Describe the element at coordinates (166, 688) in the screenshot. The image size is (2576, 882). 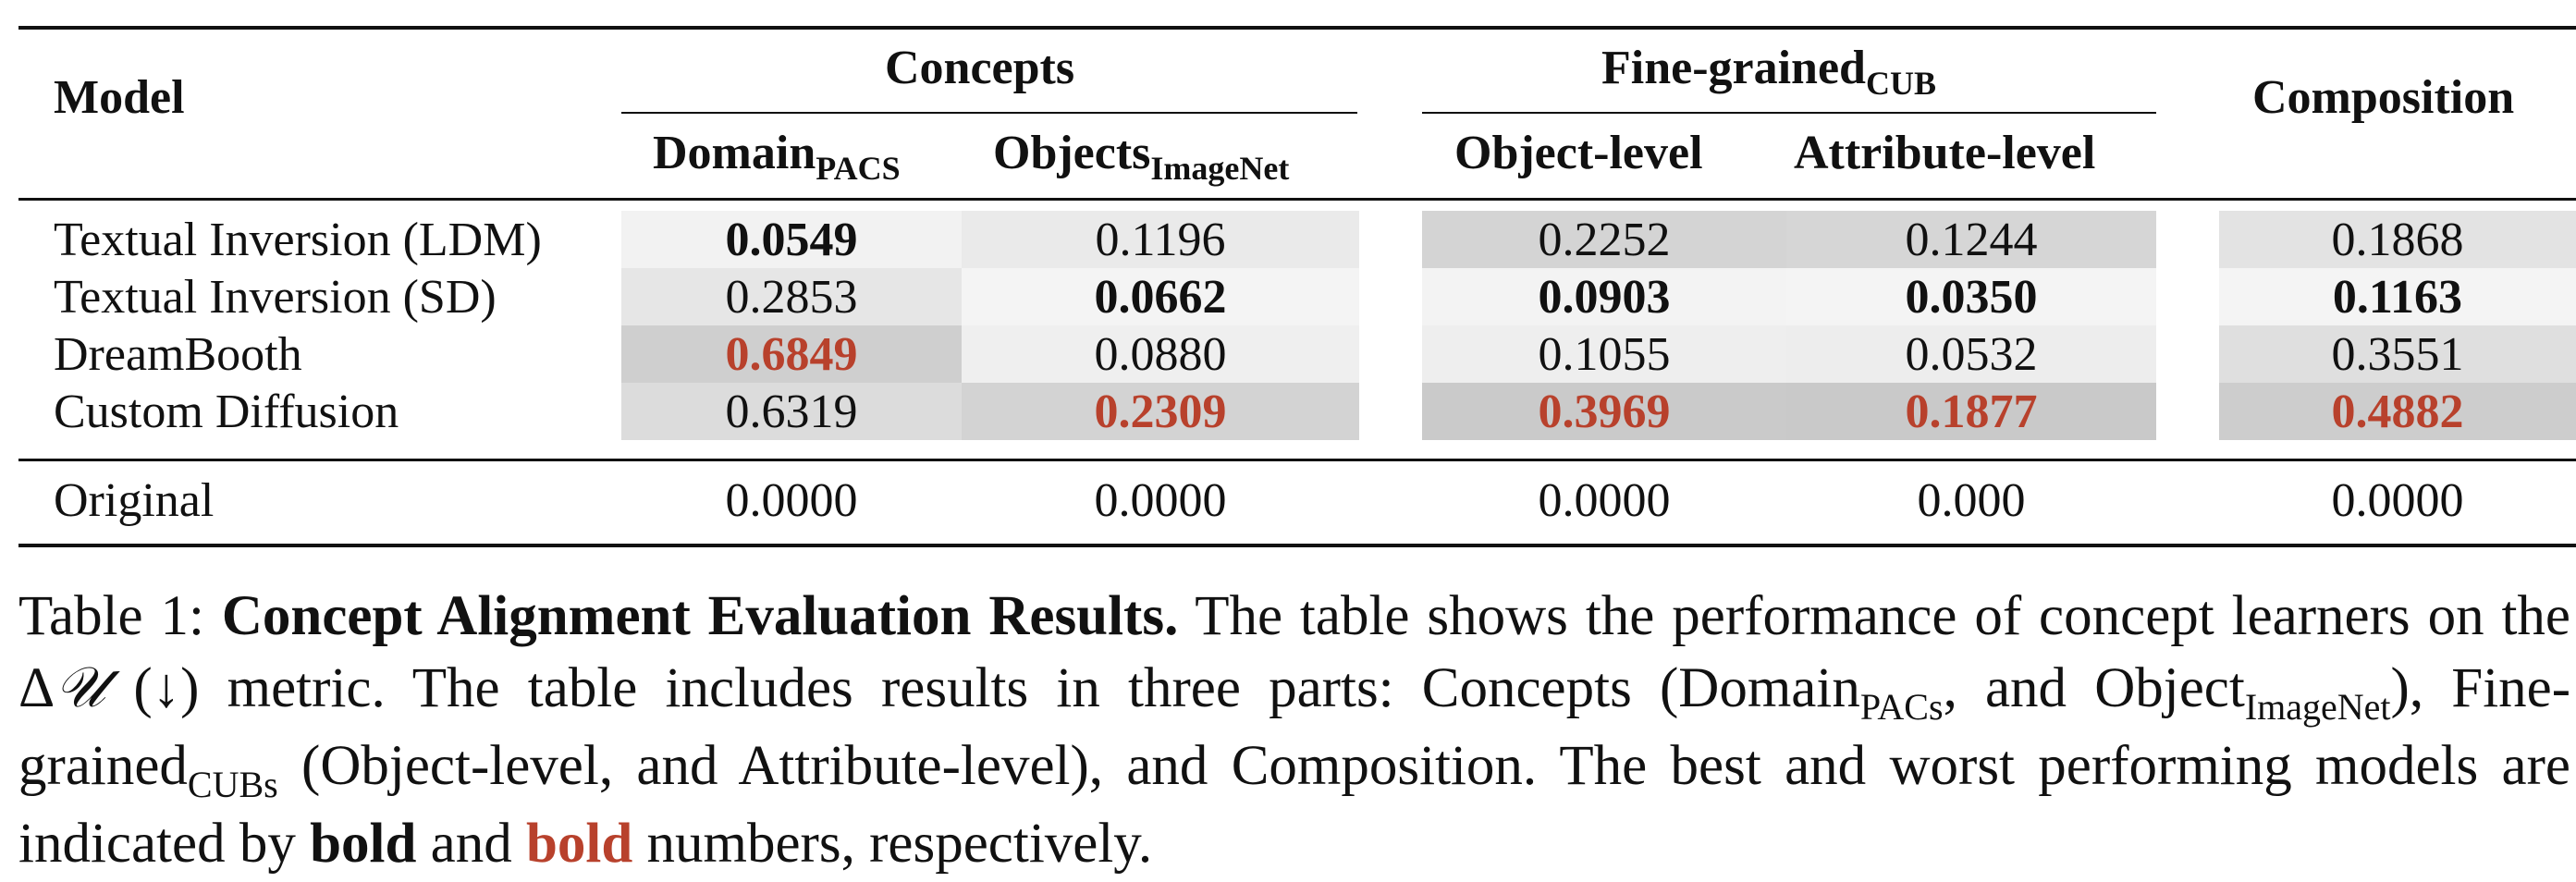
I see `caption-metric-arrow: (↓)` at that location.